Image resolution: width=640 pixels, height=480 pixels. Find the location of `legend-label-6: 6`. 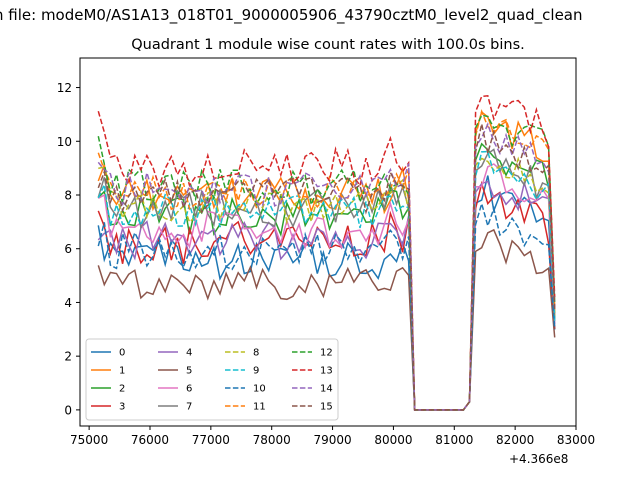

legend-label-6: 6 is located at coordinates (189, 389).